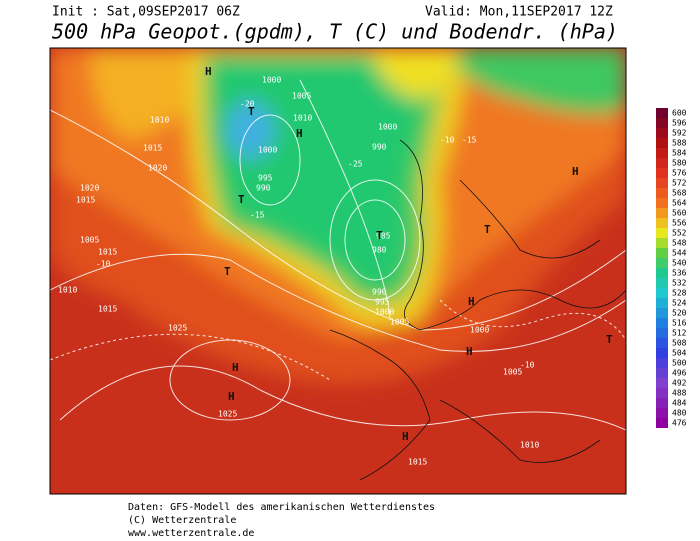 Image resolution: width=700 pixels, height=541 pixels. I want to click on init-time: Init : Sat,09SEP2017 06Z, so click(146, 12).